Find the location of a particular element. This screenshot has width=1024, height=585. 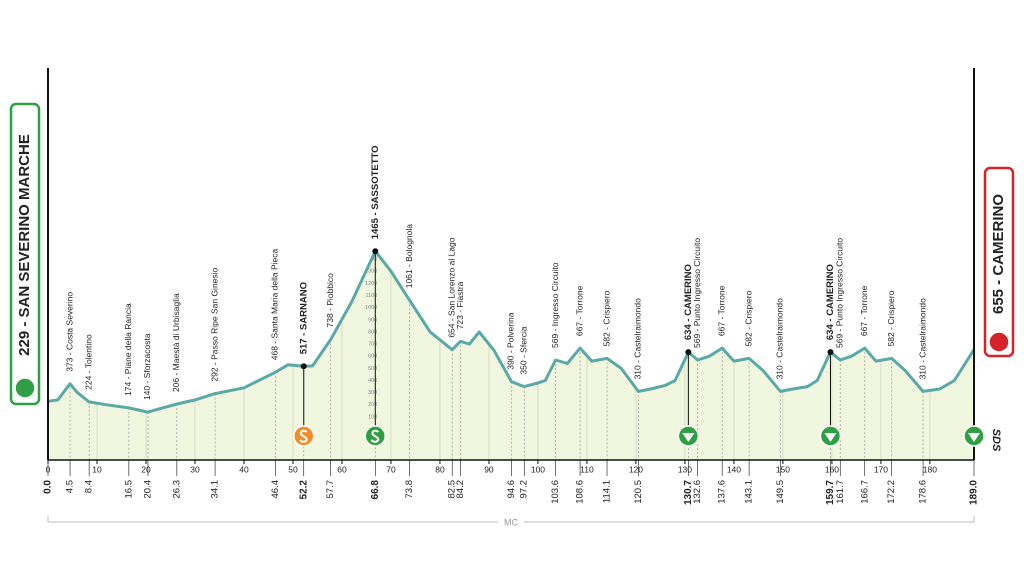

km-label: 66.8 is located at coordinates (375, 490).